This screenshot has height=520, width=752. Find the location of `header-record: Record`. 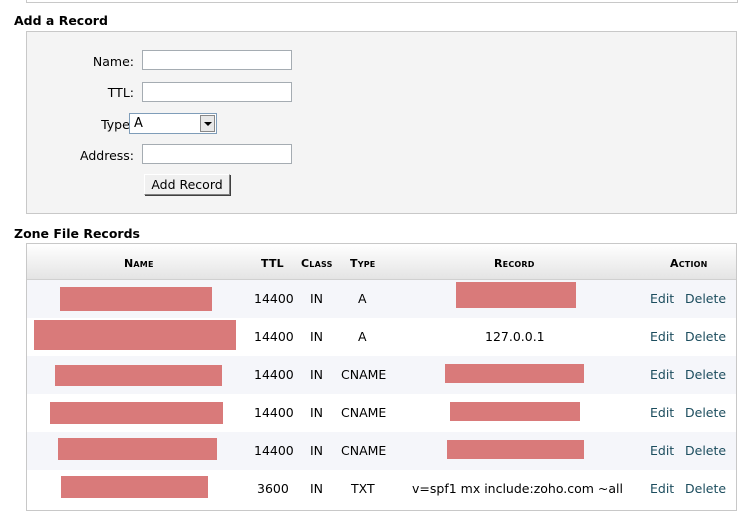

header-record: Record is located at coordinates (514, 263).